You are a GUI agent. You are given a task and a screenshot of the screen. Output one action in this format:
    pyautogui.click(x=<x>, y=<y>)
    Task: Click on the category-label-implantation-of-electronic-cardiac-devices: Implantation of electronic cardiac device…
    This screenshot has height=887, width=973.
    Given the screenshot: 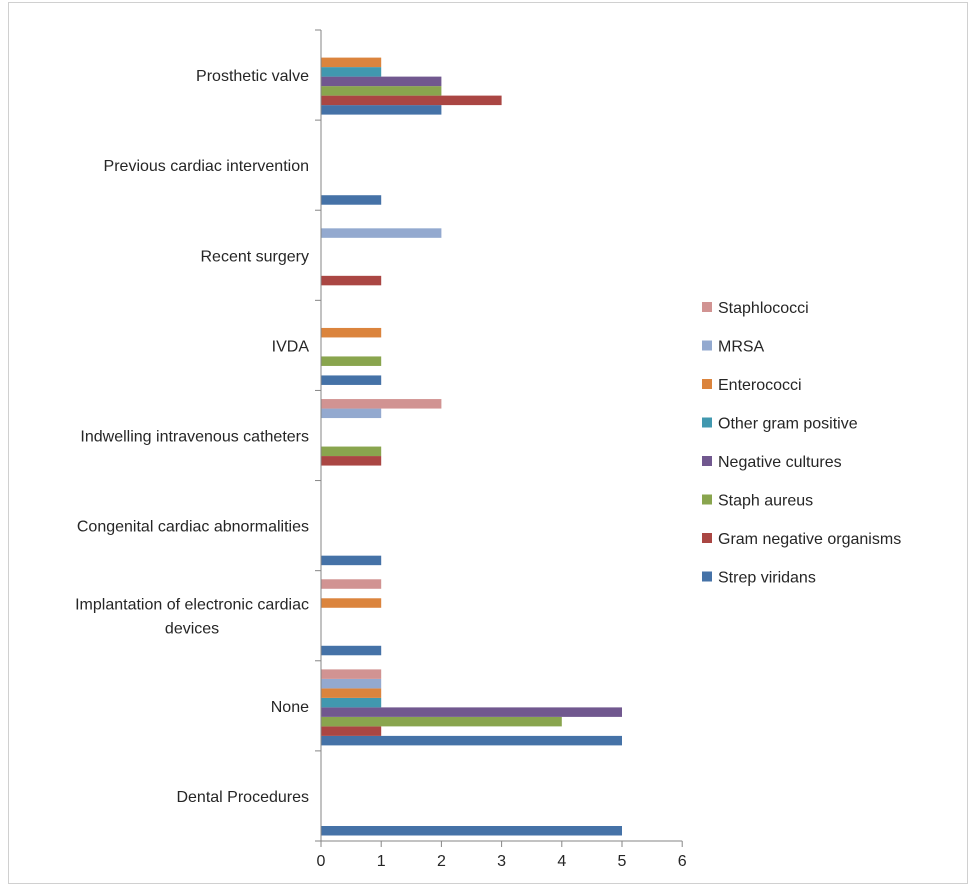 What is the action you would take?
    pyautogui.click(x=192, y=617)
    